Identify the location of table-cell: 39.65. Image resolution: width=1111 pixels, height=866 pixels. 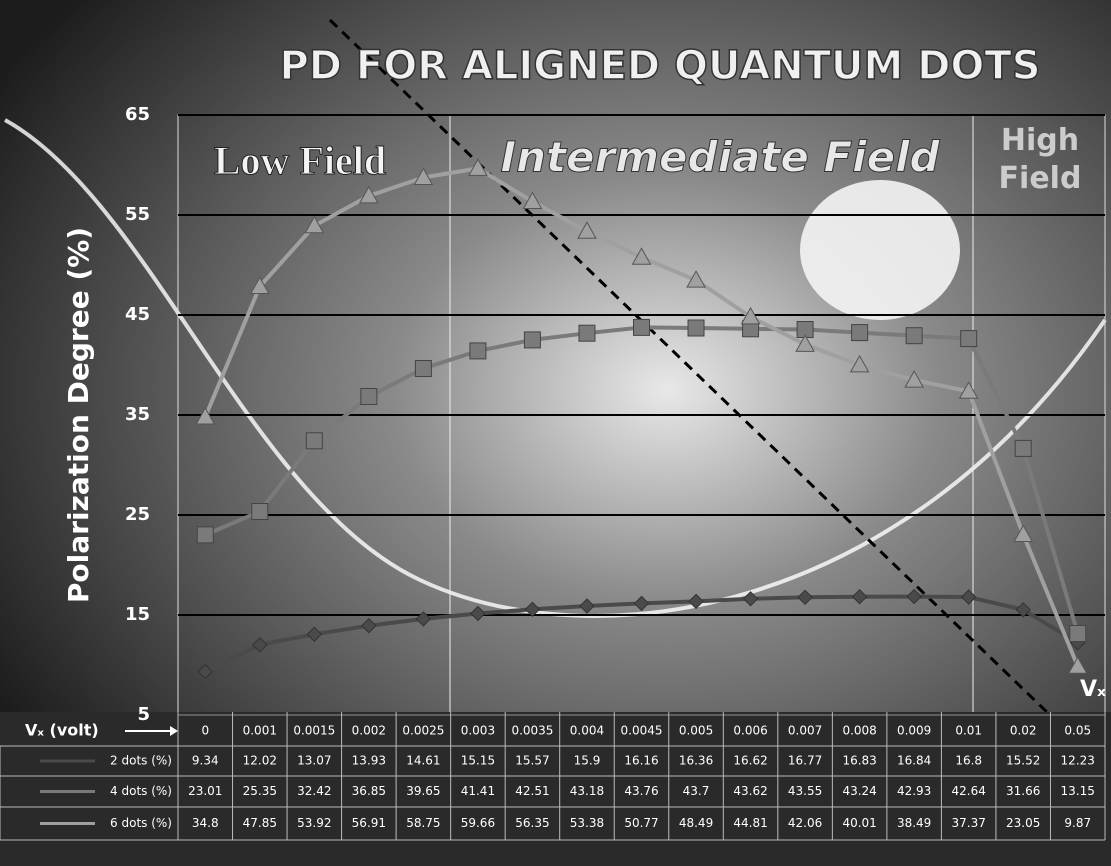
(423, 791).